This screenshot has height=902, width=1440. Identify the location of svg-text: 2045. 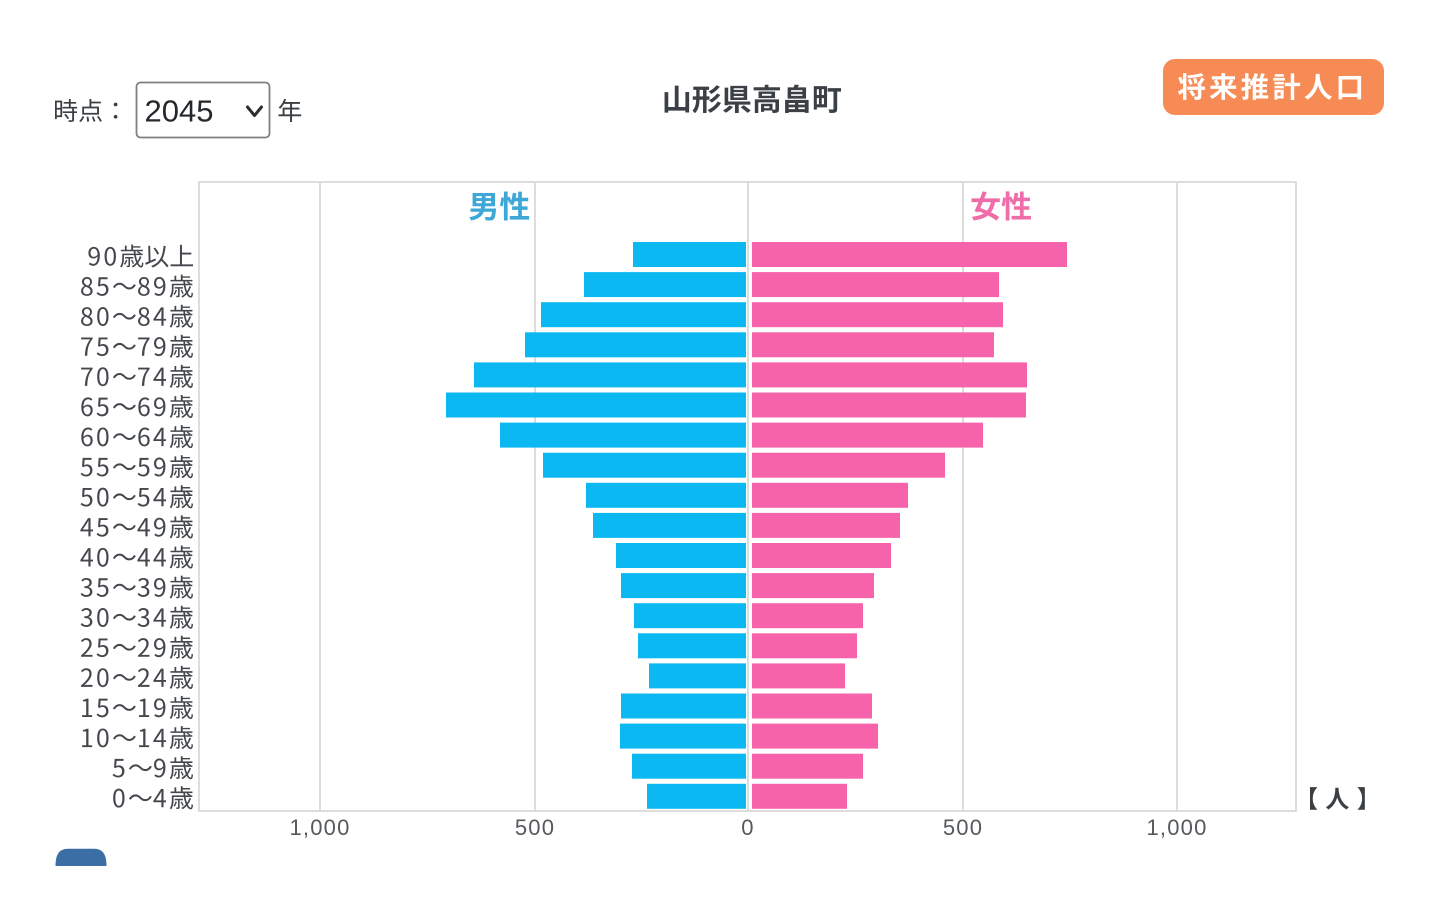
(179, 111).